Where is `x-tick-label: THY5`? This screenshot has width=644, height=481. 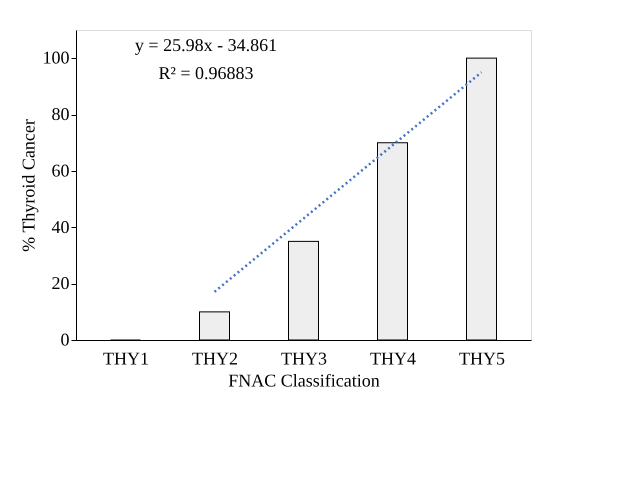
x-tick-label: THY5 is located at coordinates (482, 358).